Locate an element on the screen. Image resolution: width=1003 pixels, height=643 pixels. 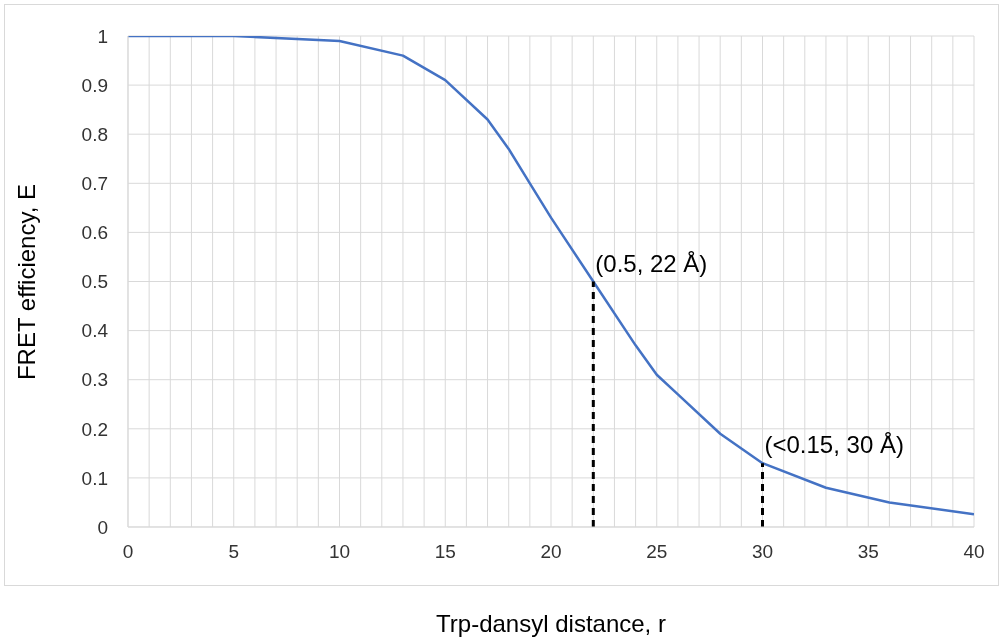
x-tick-label: 30 is located at coordinates (762, 552).